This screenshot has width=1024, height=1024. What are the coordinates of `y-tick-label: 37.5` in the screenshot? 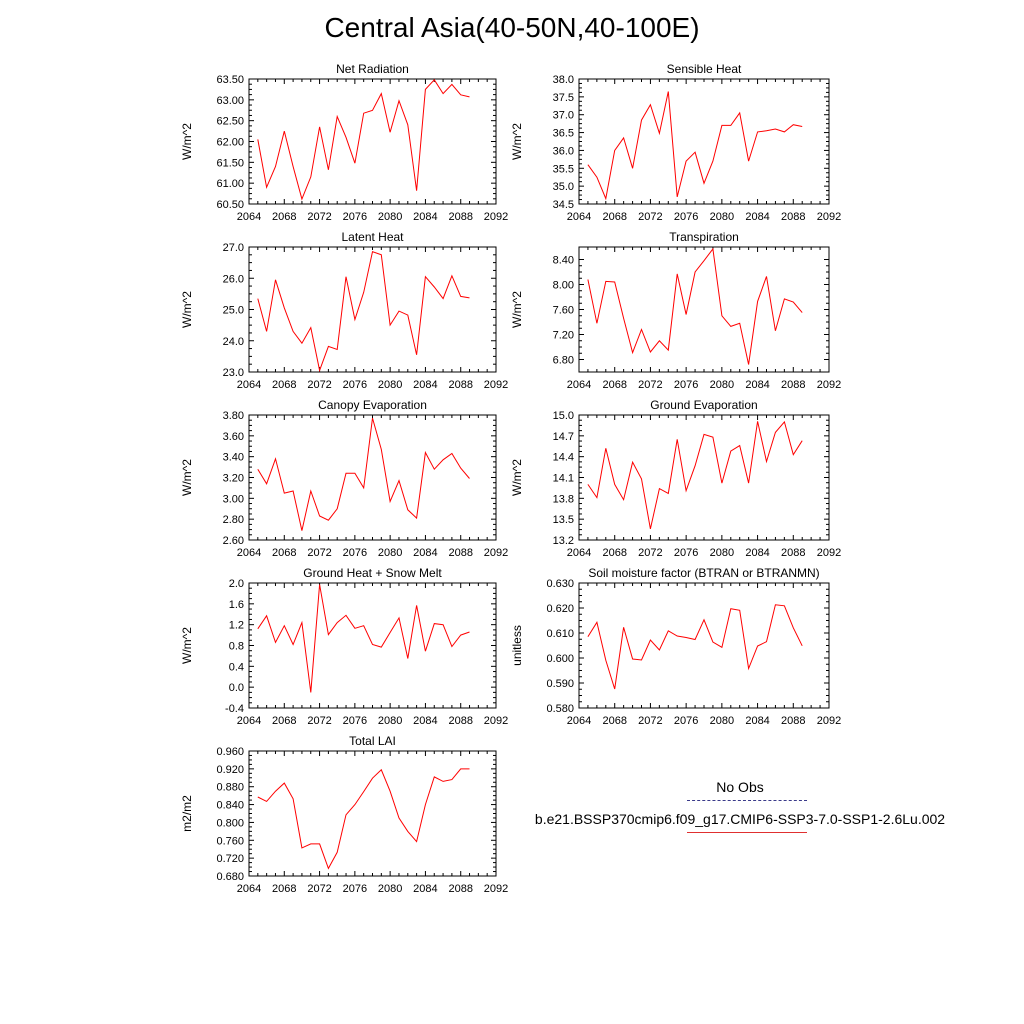 It's located at (563, 98).